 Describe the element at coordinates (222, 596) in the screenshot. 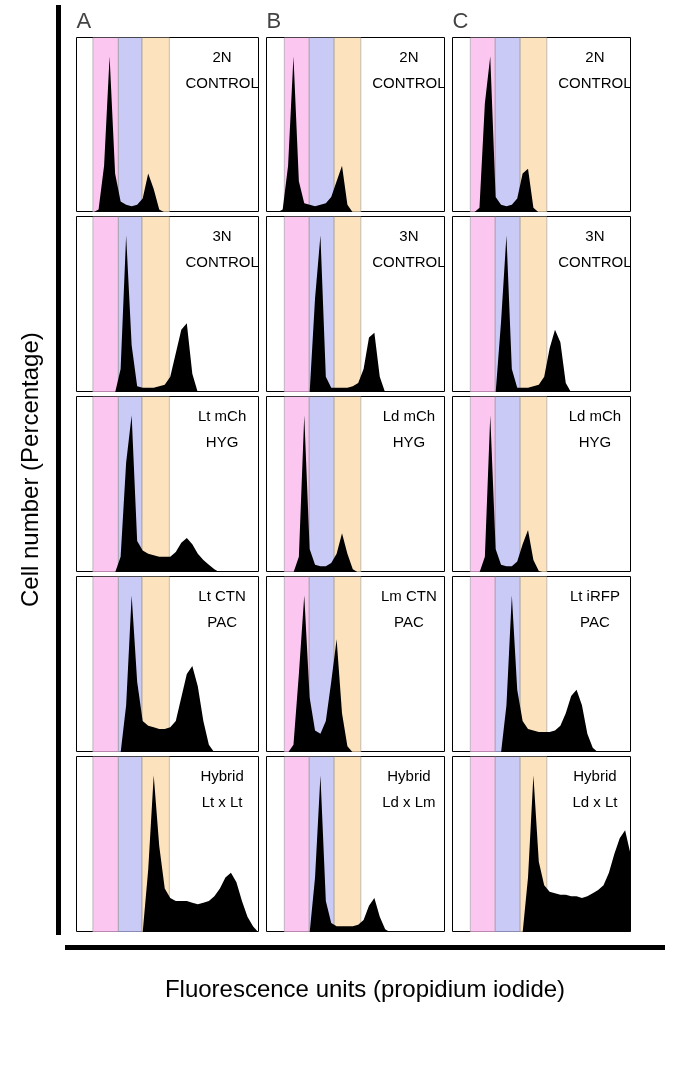

I see `annotation: Lt CTN` at that location.